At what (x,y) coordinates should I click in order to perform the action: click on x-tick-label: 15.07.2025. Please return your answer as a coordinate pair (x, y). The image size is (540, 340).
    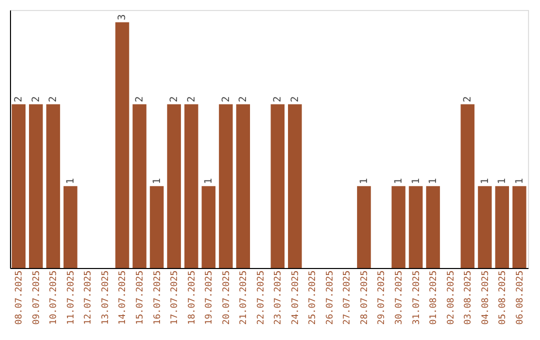
    Looking at the image, I should click on (141, 297).